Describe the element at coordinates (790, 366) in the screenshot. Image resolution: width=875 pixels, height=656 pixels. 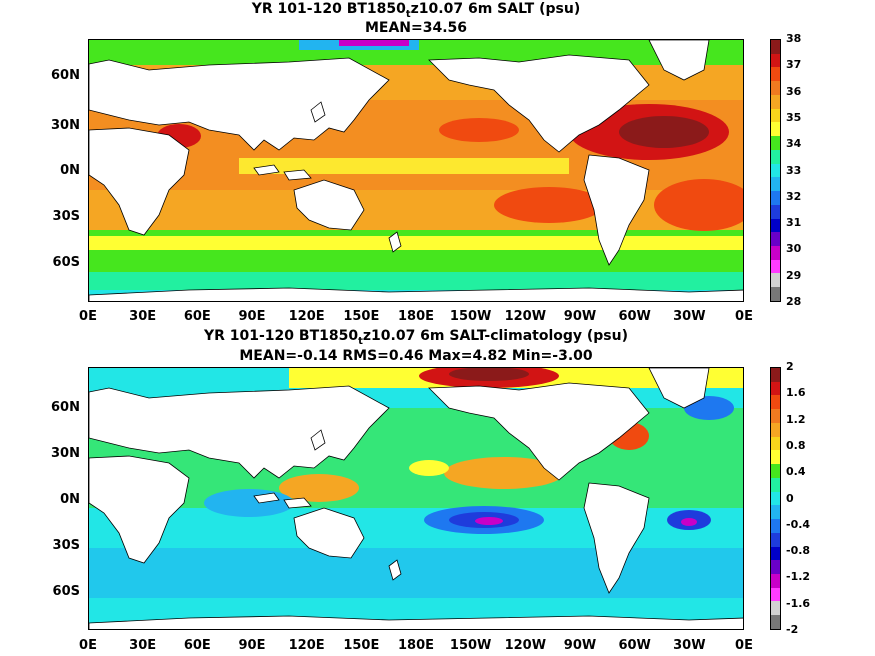
I see `colorbar-label: 2` at that location.